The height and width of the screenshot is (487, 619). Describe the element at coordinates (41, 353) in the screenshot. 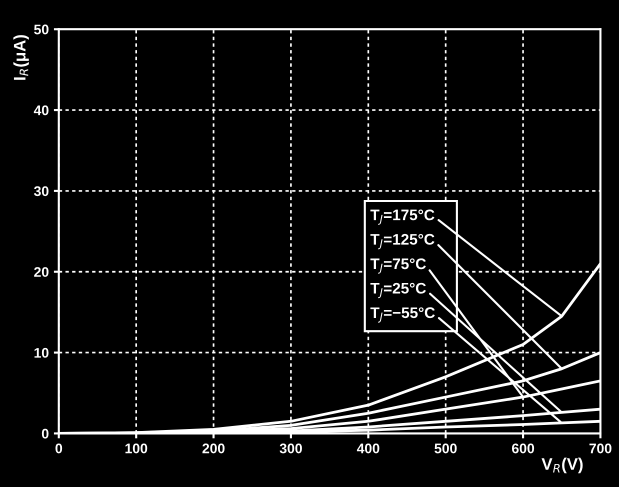

I see `y-tick-label: 10` at that location.